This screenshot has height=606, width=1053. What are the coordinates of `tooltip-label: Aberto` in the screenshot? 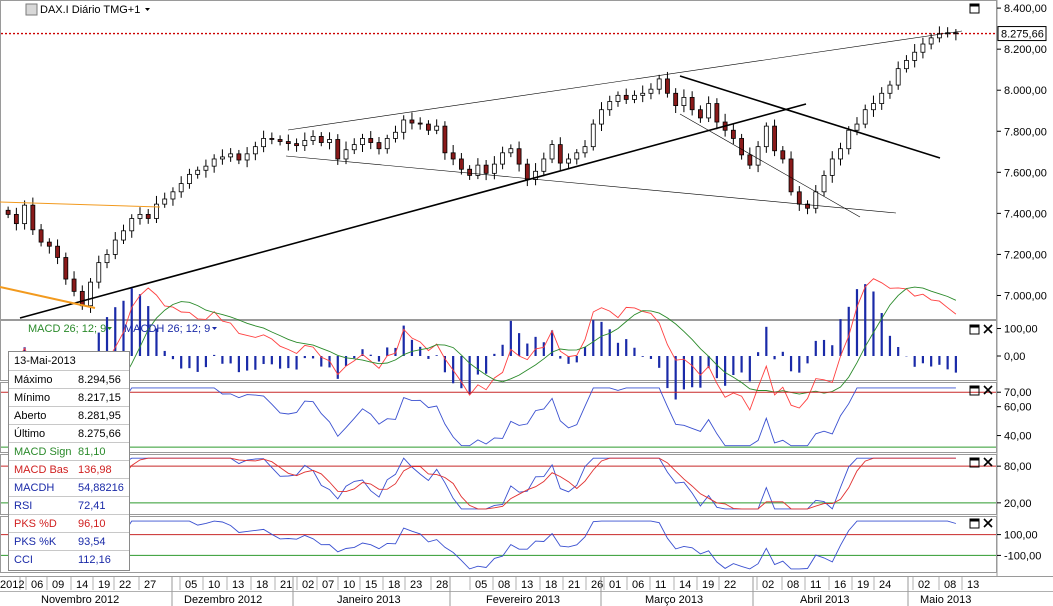 It's located at (30, 416).